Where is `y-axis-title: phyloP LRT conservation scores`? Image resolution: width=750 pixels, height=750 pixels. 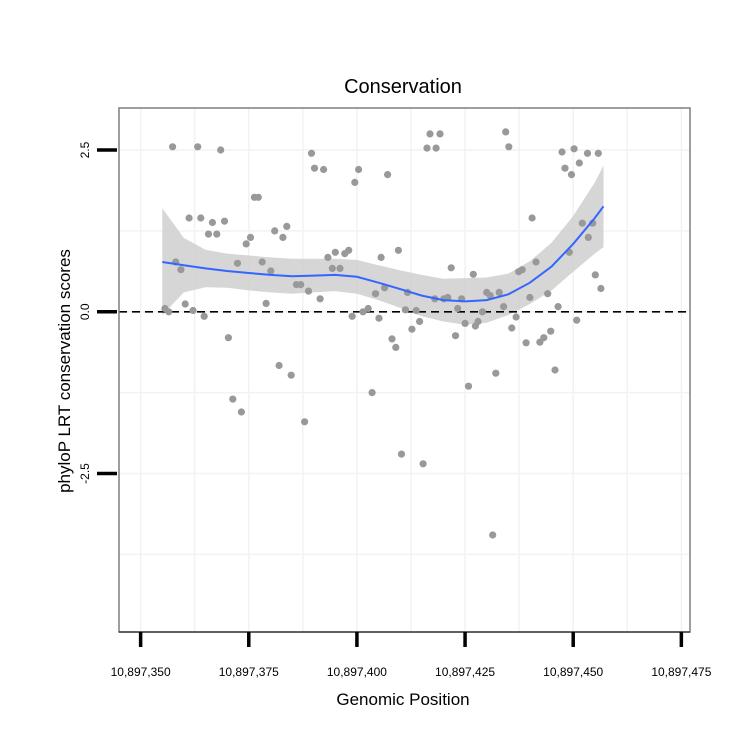
y-axis-title: phyloP LRT conservation scores is located at coordinates (64, 371).